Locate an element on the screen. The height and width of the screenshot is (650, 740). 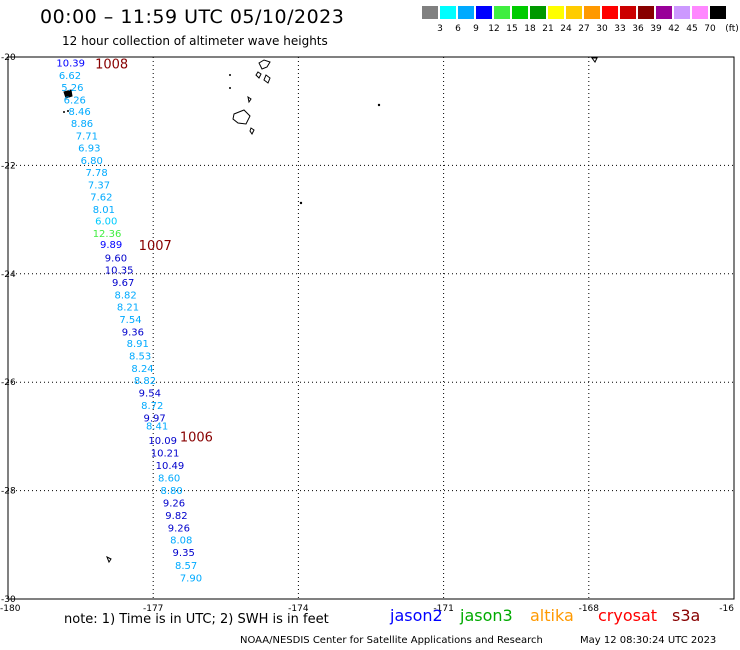
legend-label: 39 is located at coordinates (656, 29).